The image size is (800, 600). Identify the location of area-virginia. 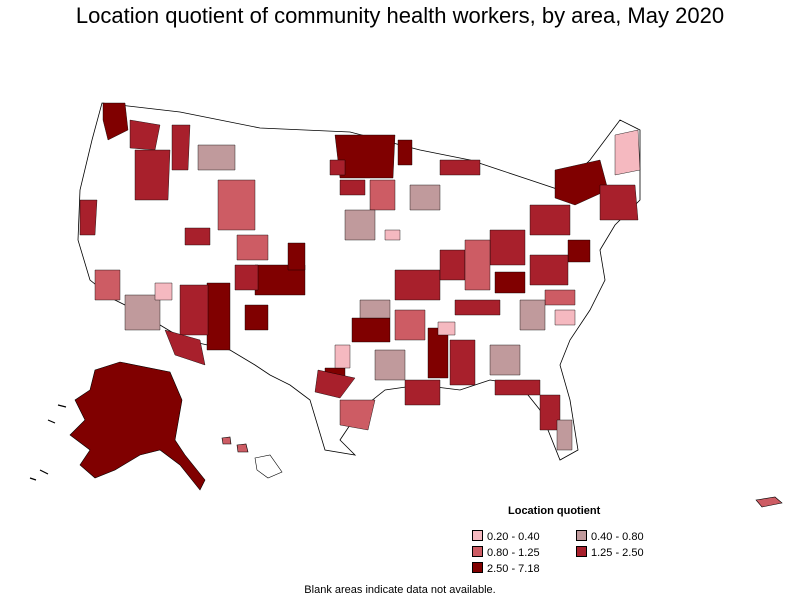
(549, 270).